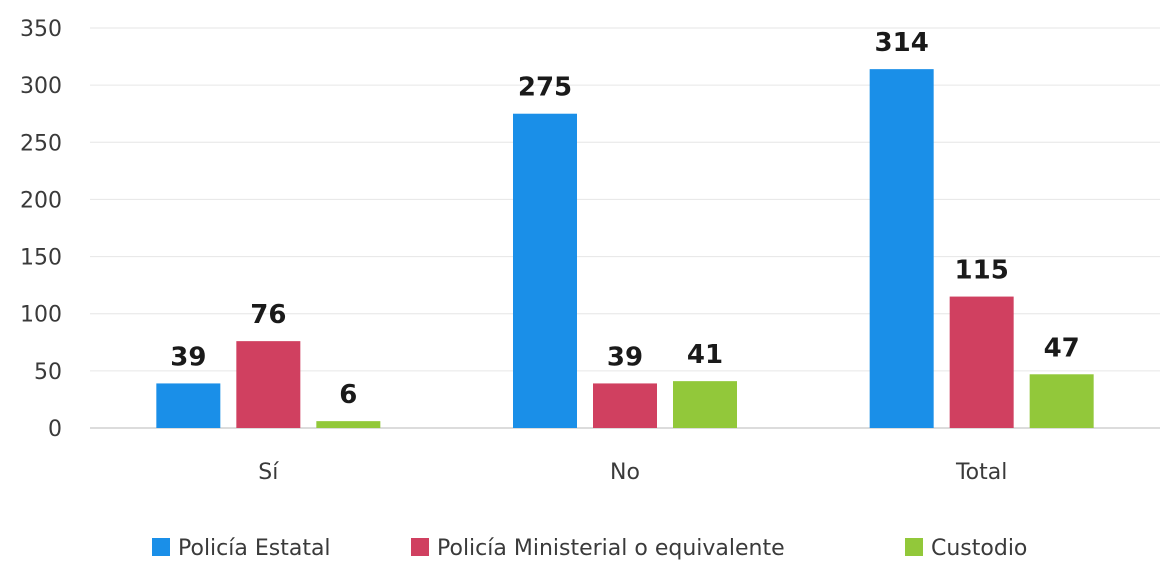  What do you see at coordinates (981, 472) in the screenshot?
I see `x-category-label: Total` at bounding box center [981, 472].